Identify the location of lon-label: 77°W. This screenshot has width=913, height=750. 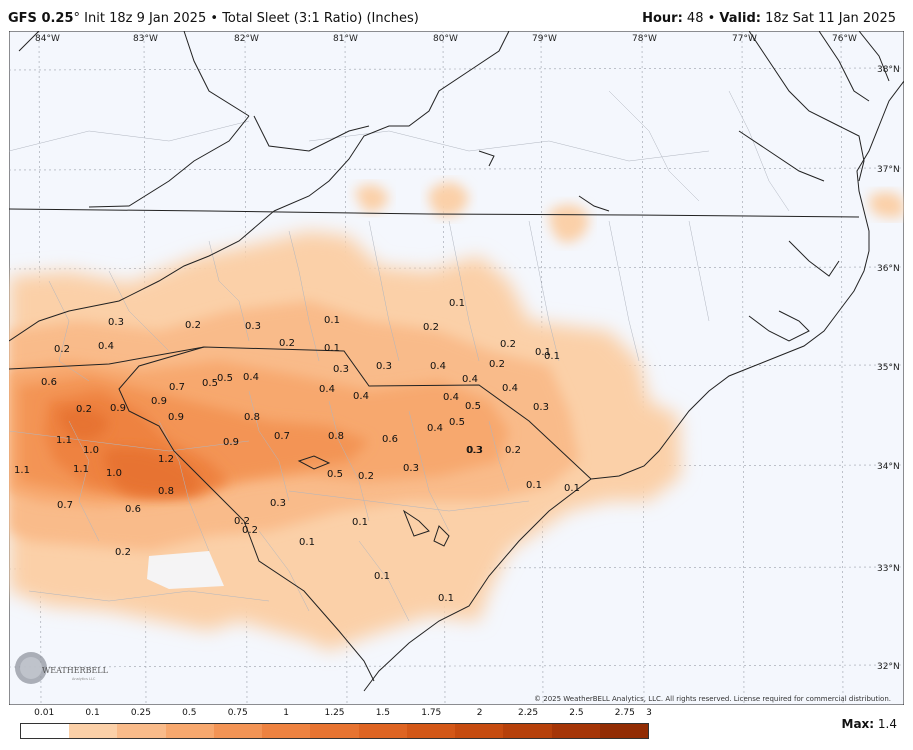
(744, 39).